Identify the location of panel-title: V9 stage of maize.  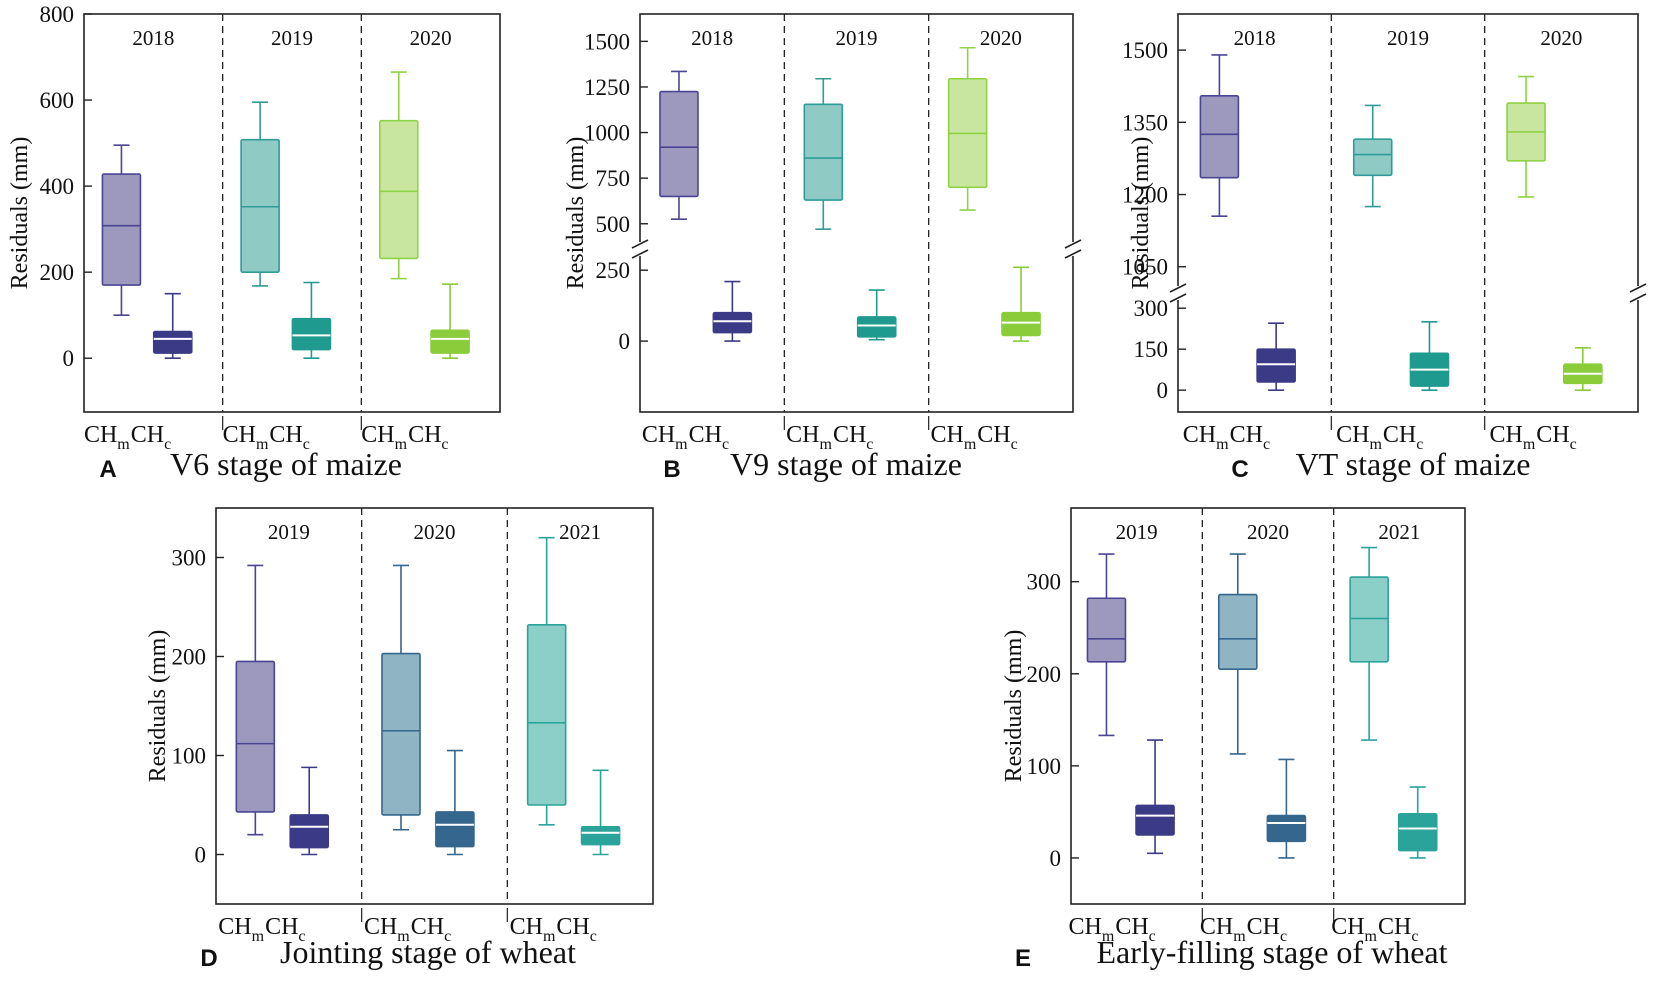
(846, 464).